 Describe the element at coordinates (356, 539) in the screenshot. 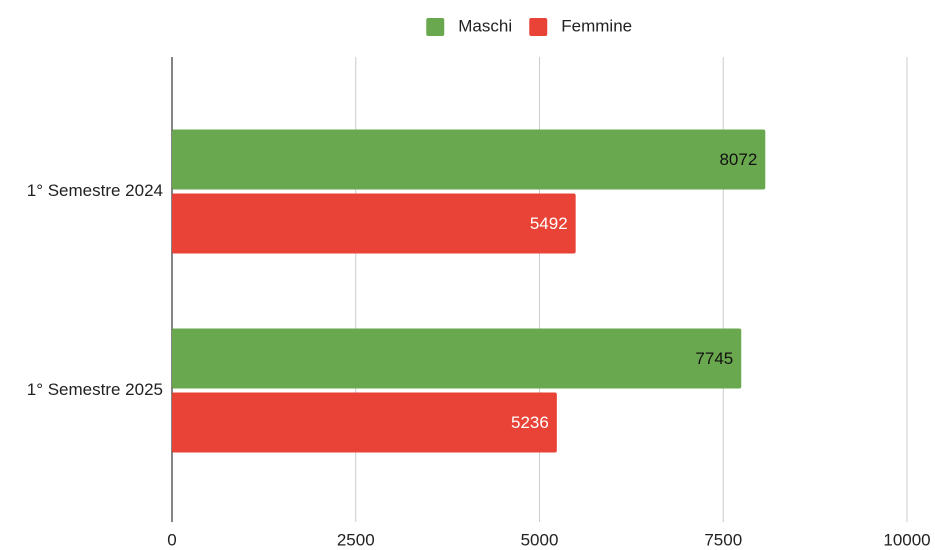

I see `x-tick-label: 2500` at that location.